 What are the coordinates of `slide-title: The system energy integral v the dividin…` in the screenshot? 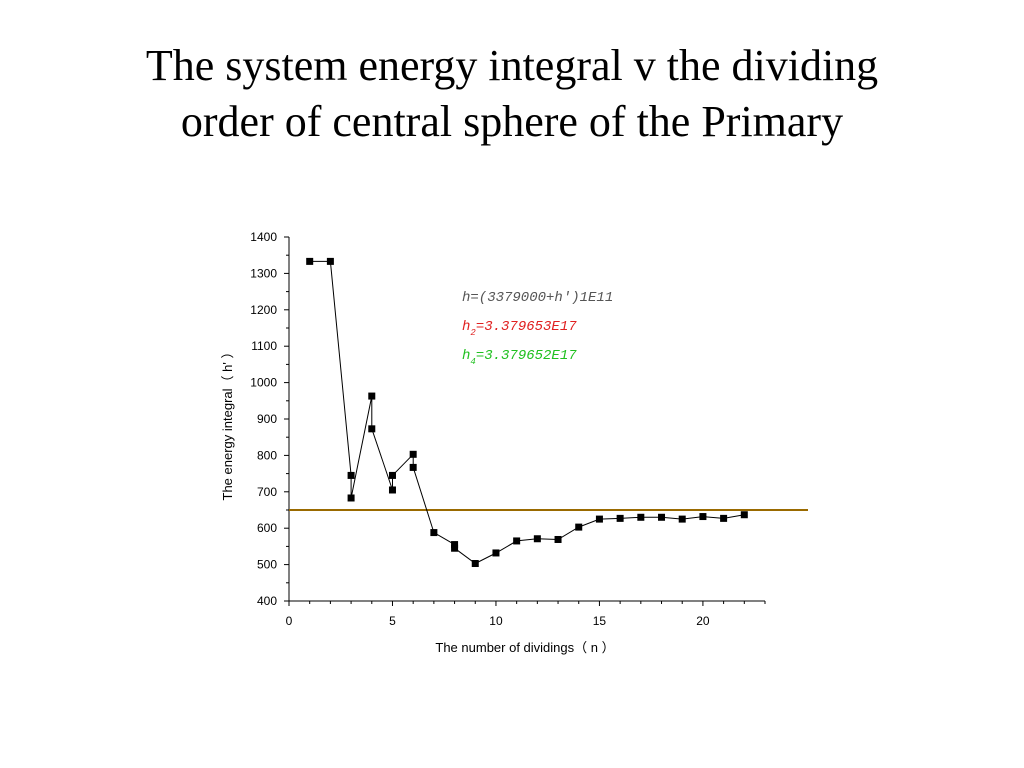 It's located at (512, 94).